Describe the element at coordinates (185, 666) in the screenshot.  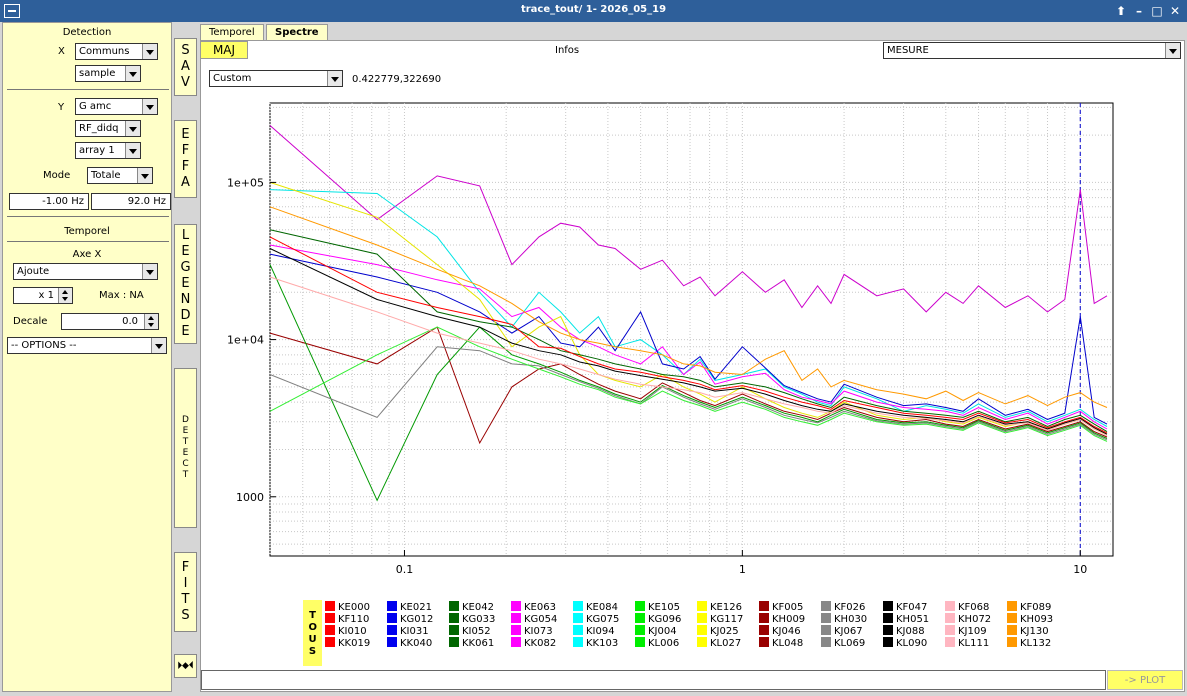
I see `collapse-panel-button: ⏵◆⏴` at that location.